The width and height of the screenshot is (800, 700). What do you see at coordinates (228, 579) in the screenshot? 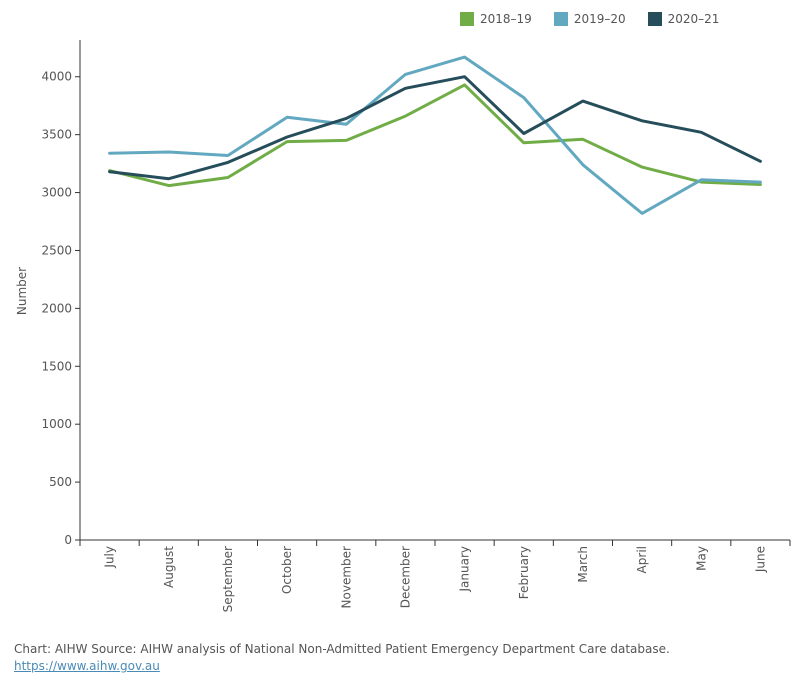
I see `x-tick-label: September` at bounding box center [228, 579].